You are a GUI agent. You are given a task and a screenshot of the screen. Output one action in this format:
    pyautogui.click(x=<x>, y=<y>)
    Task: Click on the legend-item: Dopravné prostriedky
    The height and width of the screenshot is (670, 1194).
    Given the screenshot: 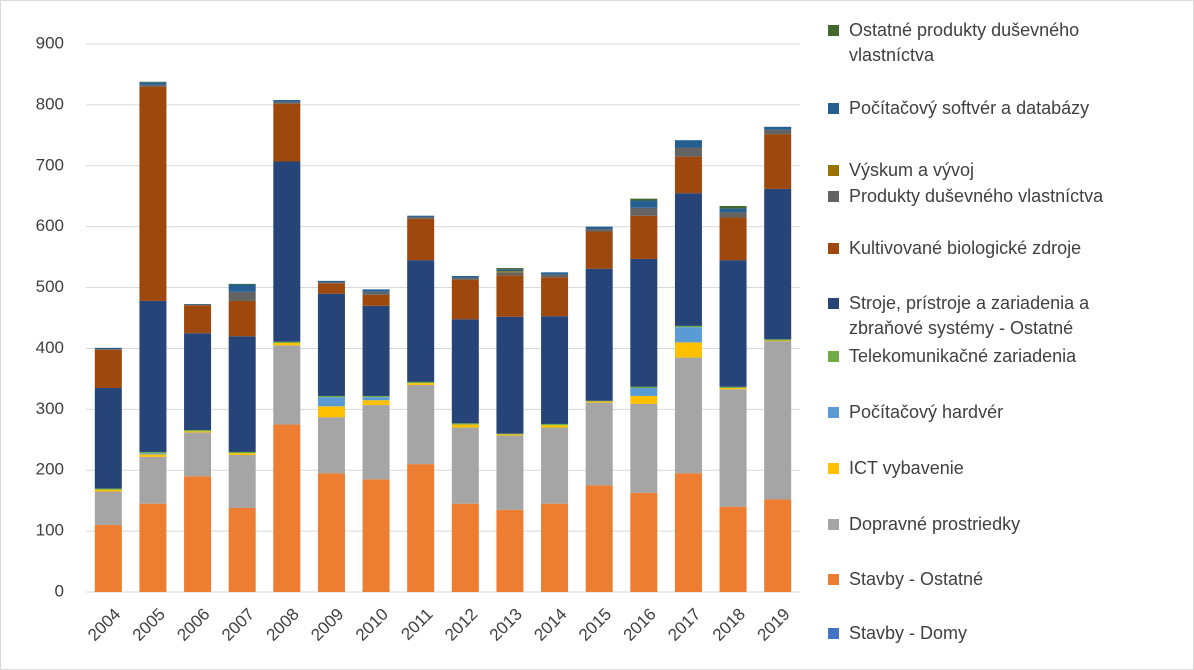 What is the action you would take?
    pyautogui.click(x=993, y=524)
    